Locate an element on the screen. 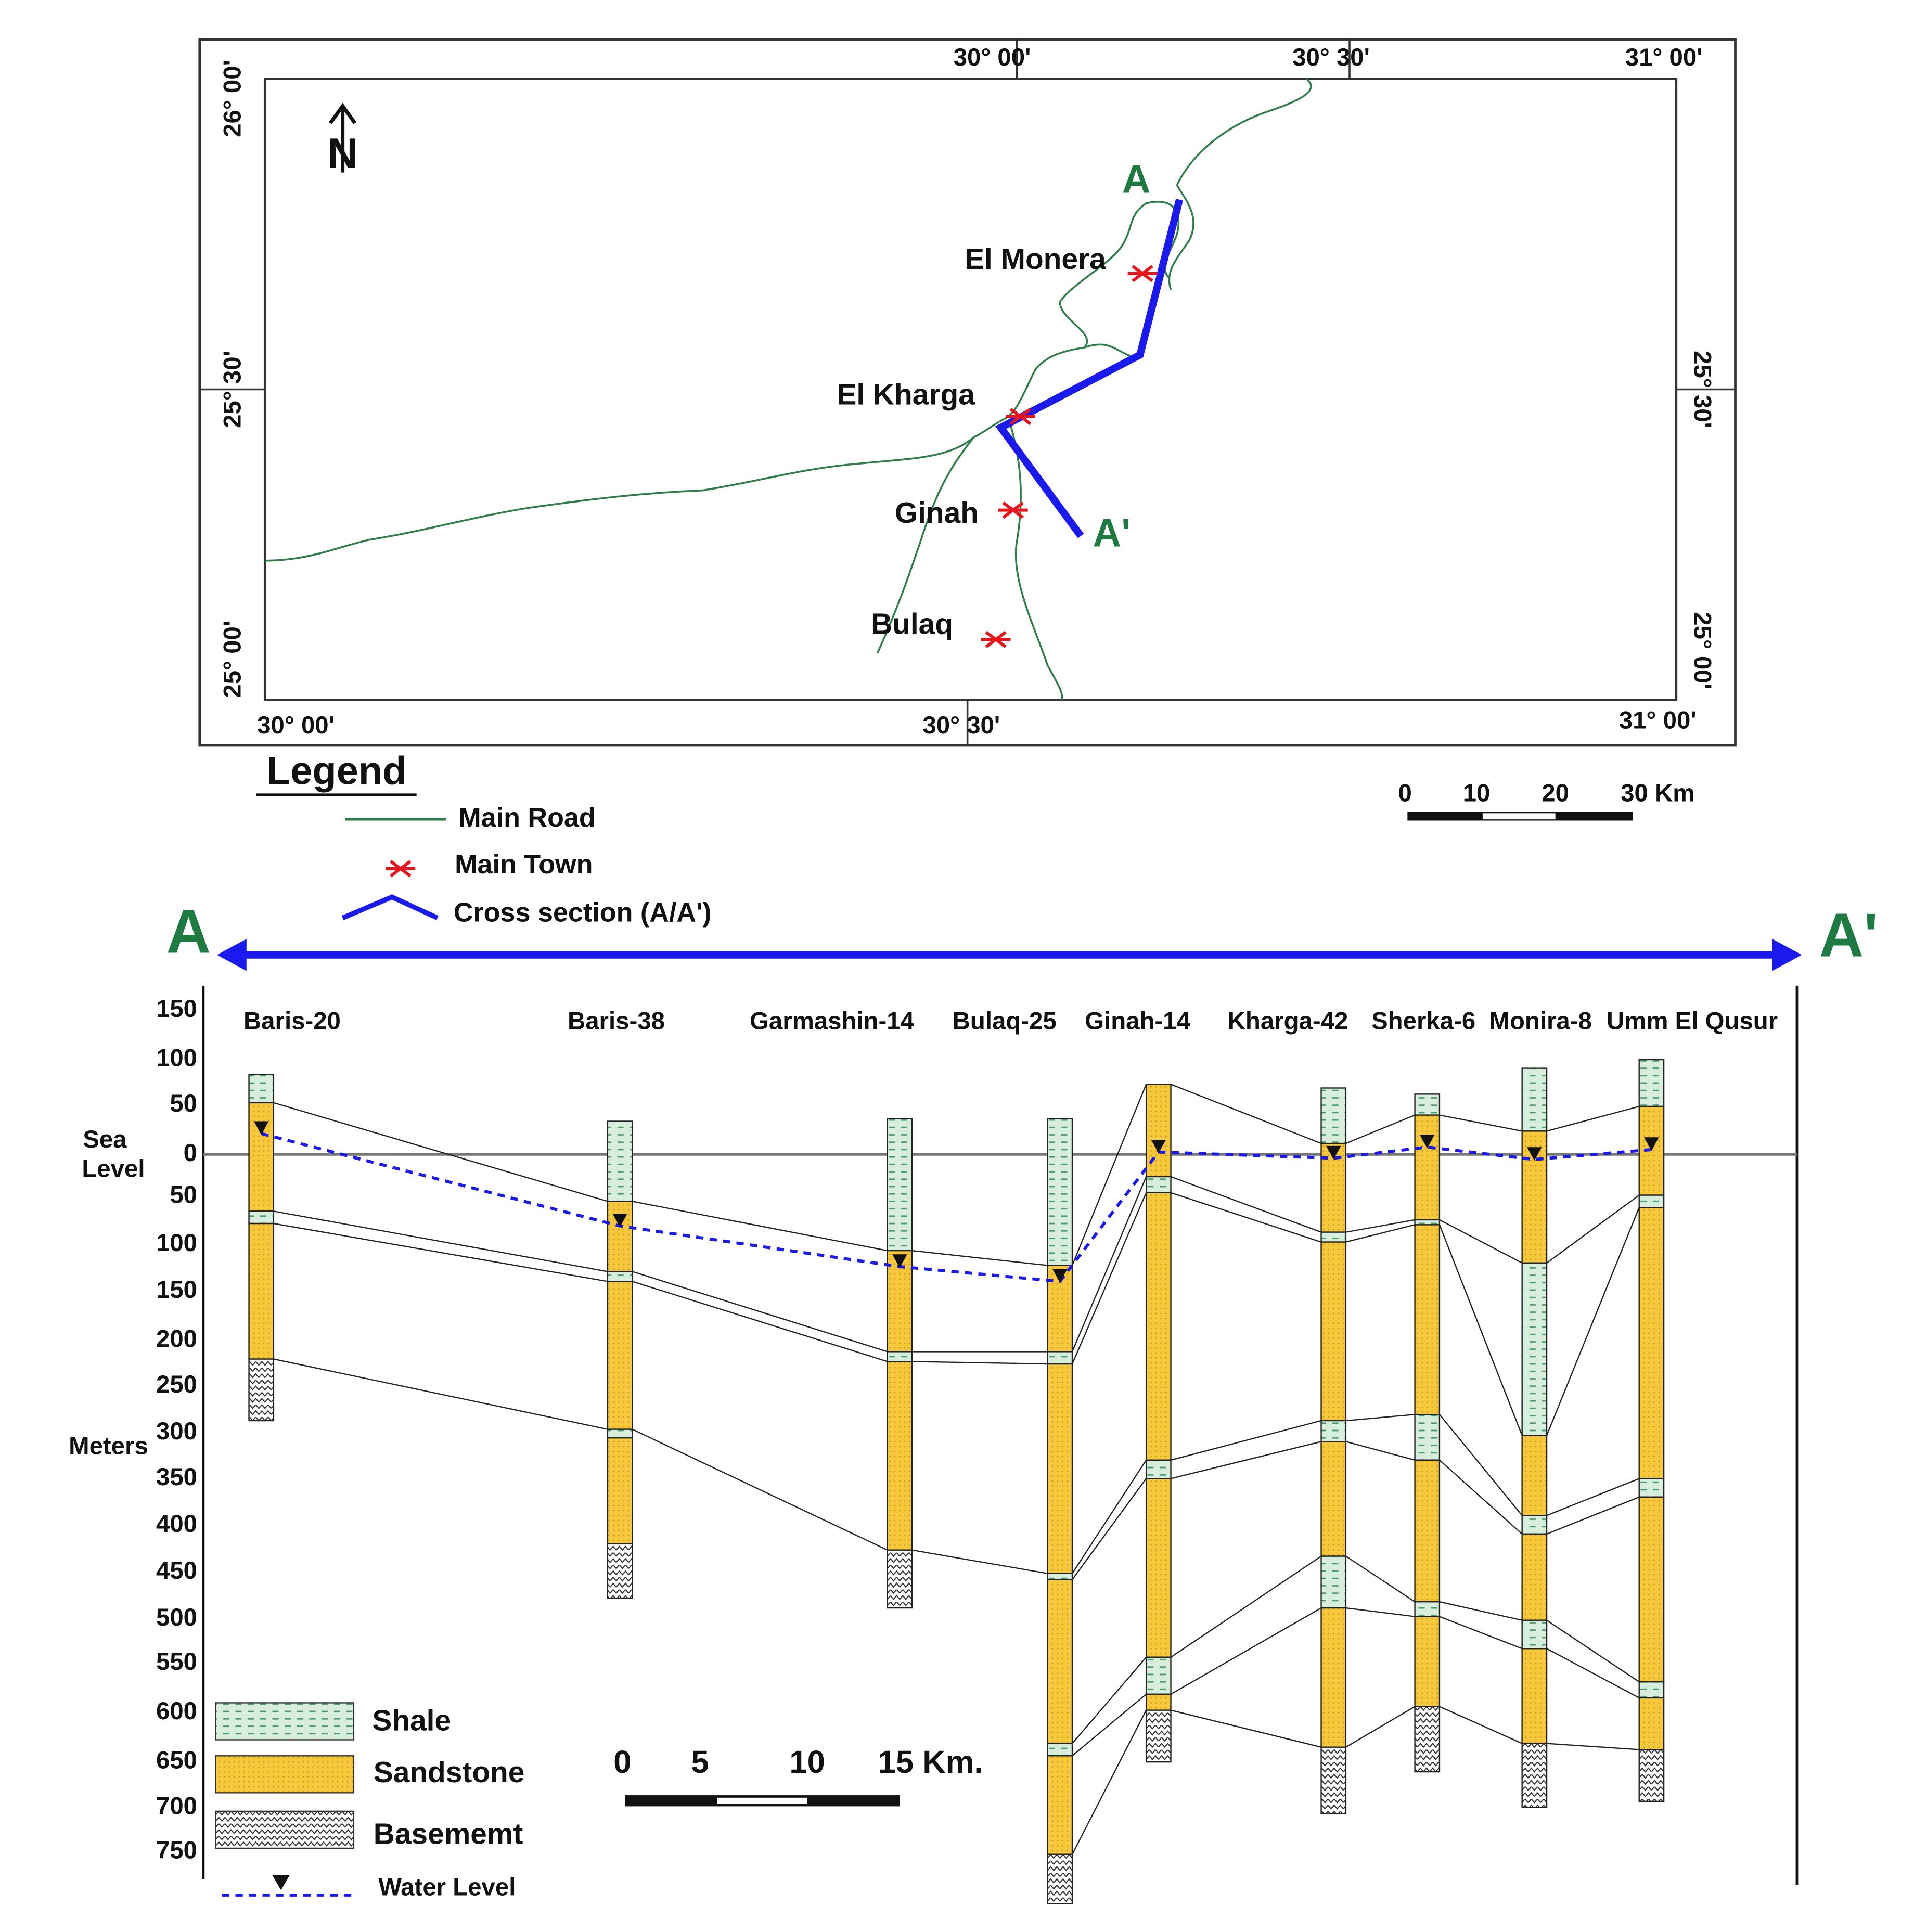  section-scale-segment is located at coordinates (762, 1800).